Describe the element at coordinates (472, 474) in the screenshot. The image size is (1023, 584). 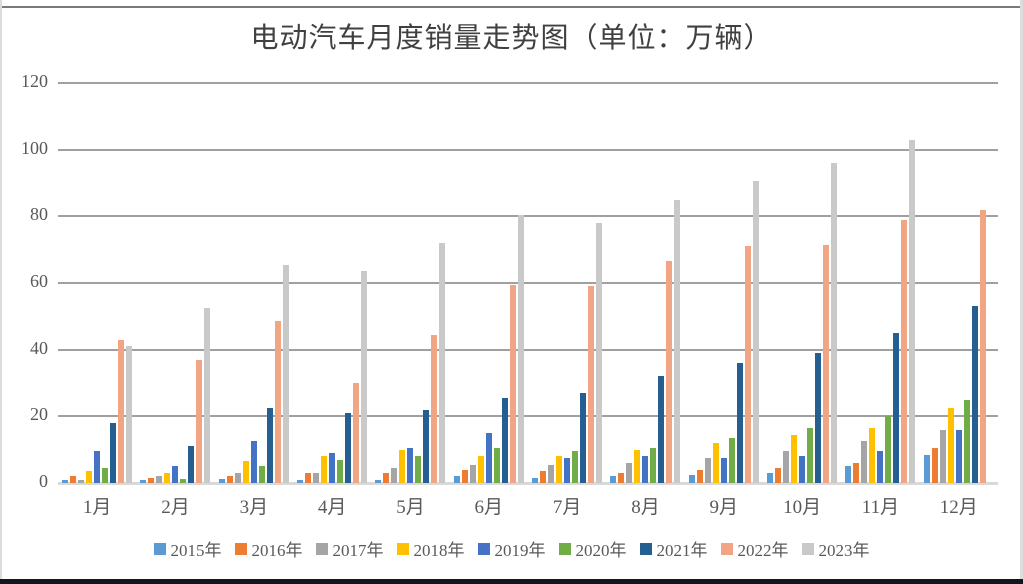
I see `bar-2017年-6月` at that location.